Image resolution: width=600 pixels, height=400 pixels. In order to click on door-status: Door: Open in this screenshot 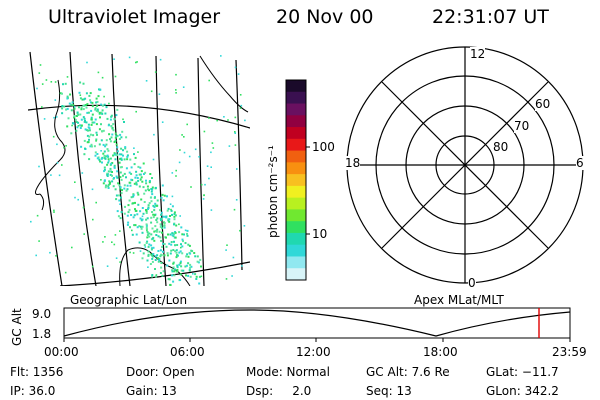, I will do `click(160, 372)`.